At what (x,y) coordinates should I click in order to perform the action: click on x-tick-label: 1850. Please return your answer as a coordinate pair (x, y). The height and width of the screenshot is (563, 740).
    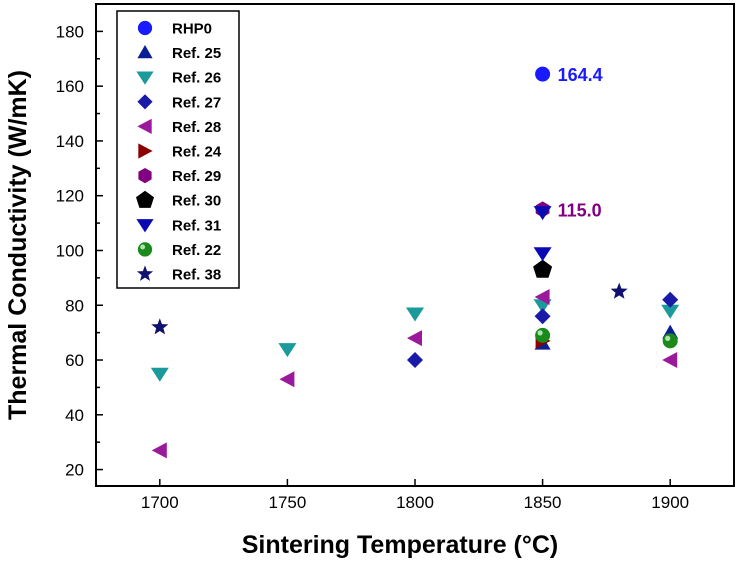
    Looking at the image, I should click on (543, 502).